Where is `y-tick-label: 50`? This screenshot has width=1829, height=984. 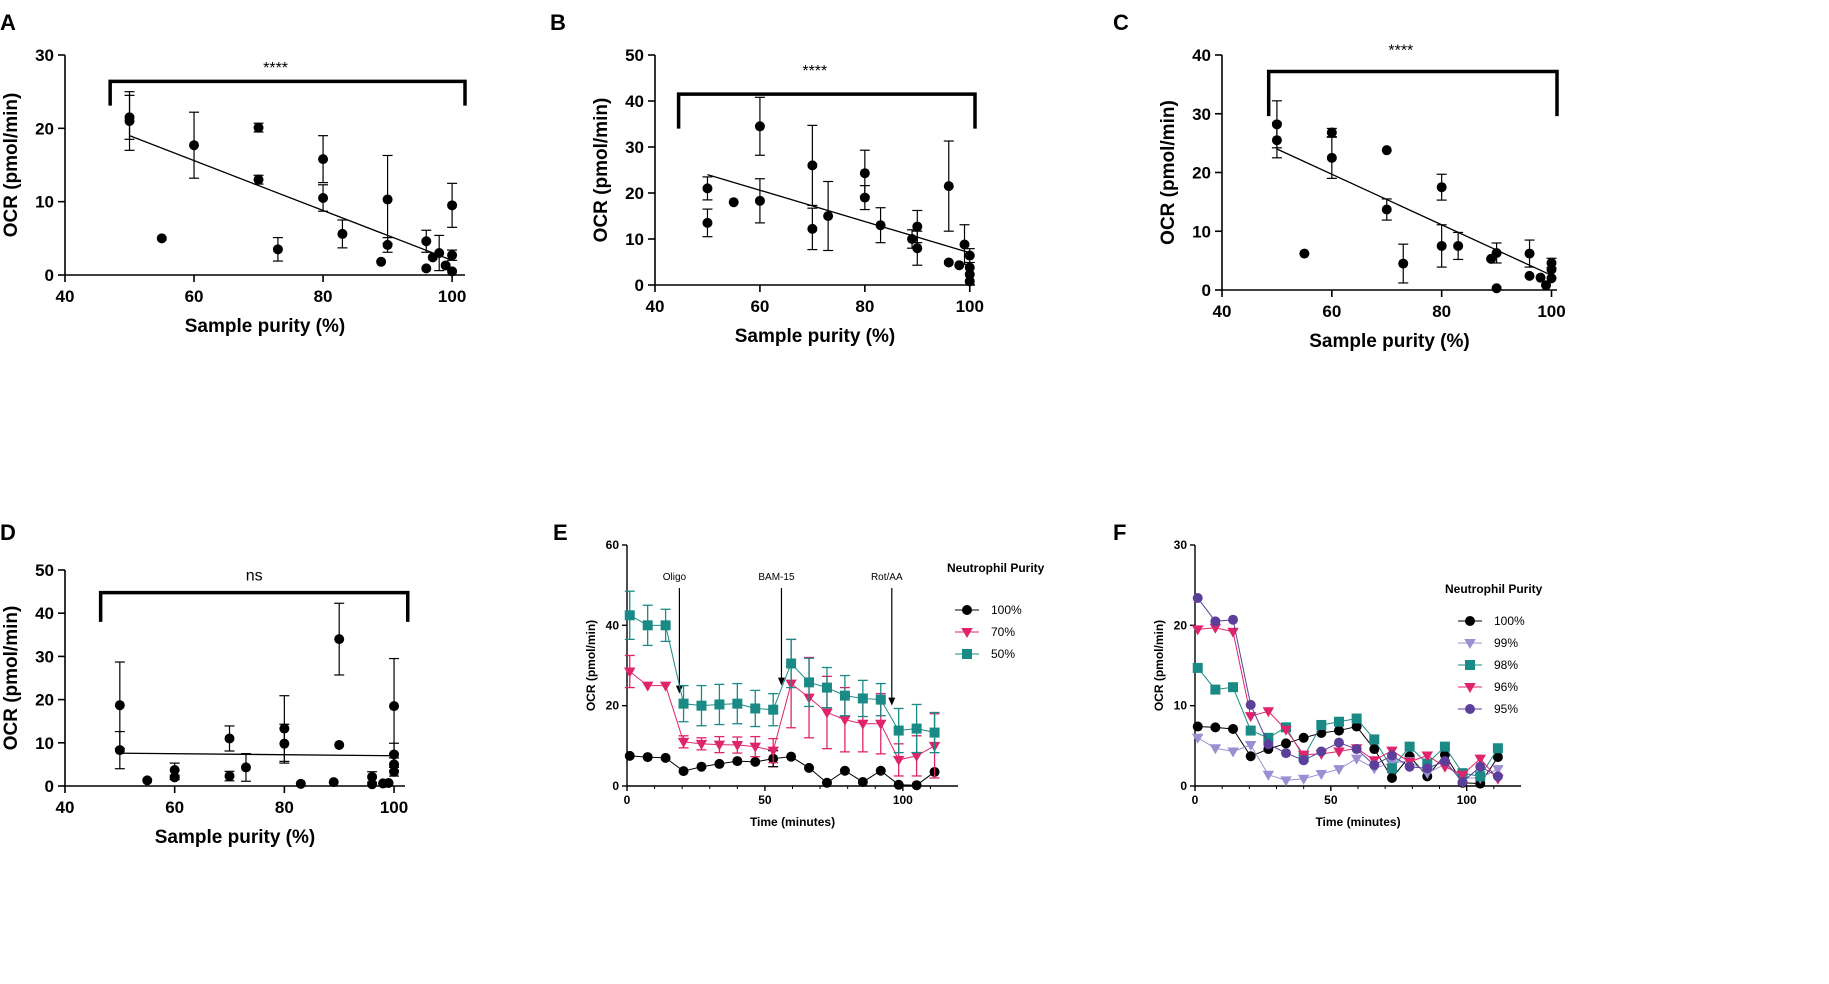
y-tick-label: 50 is located at coordinates (634, 55).